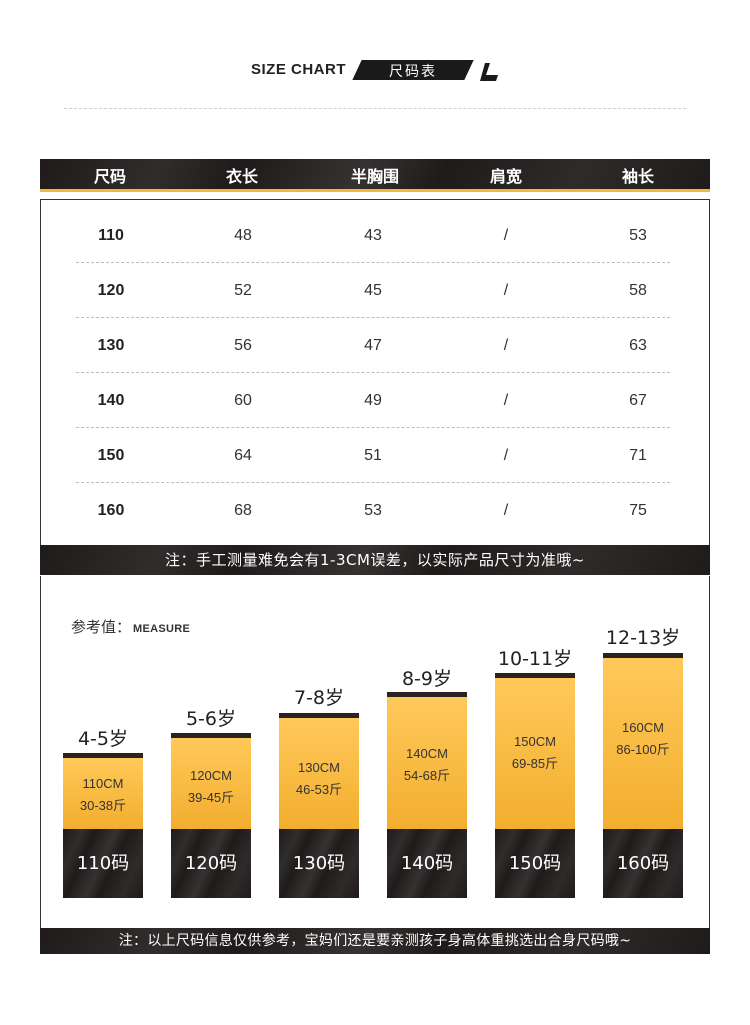 Image resolution: width=750 pixels, height=1025 pixels. Describe the element at coordinates (103, 739) in the screenshot. I see `age-label: 4-5岁` at that location.